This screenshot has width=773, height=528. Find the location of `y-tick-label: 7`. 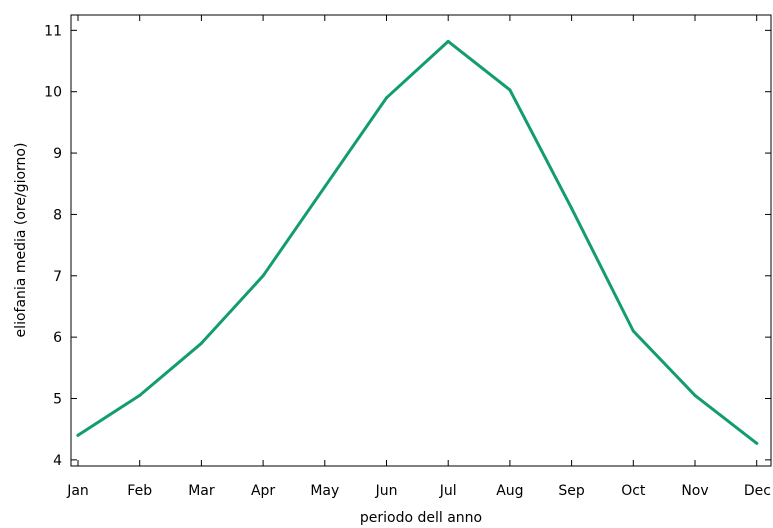

y-tick-label: 7 is located at coordinates (57, 277).